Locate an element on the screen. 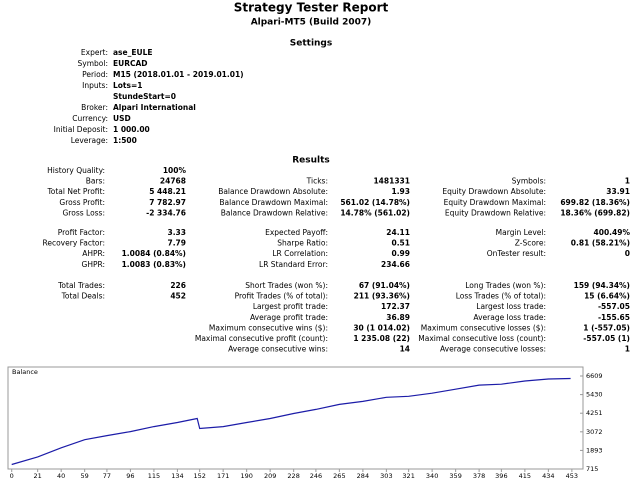 The image size is (640, 480). result-label: Largest loss trade: is located at coordinates (511, 306).